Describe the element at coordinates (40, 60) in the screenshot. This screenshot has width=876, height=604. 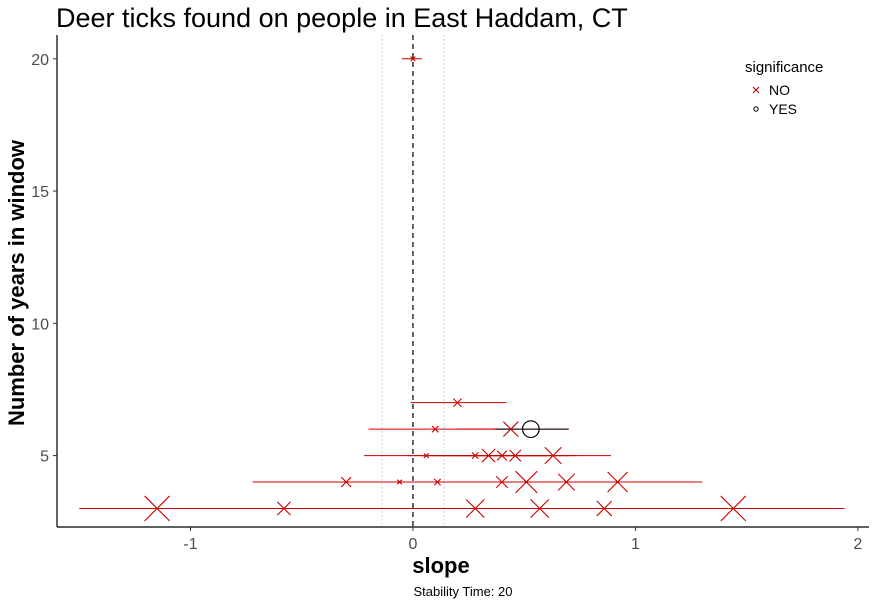
I see `y-tick-label-3: 20` at that location.